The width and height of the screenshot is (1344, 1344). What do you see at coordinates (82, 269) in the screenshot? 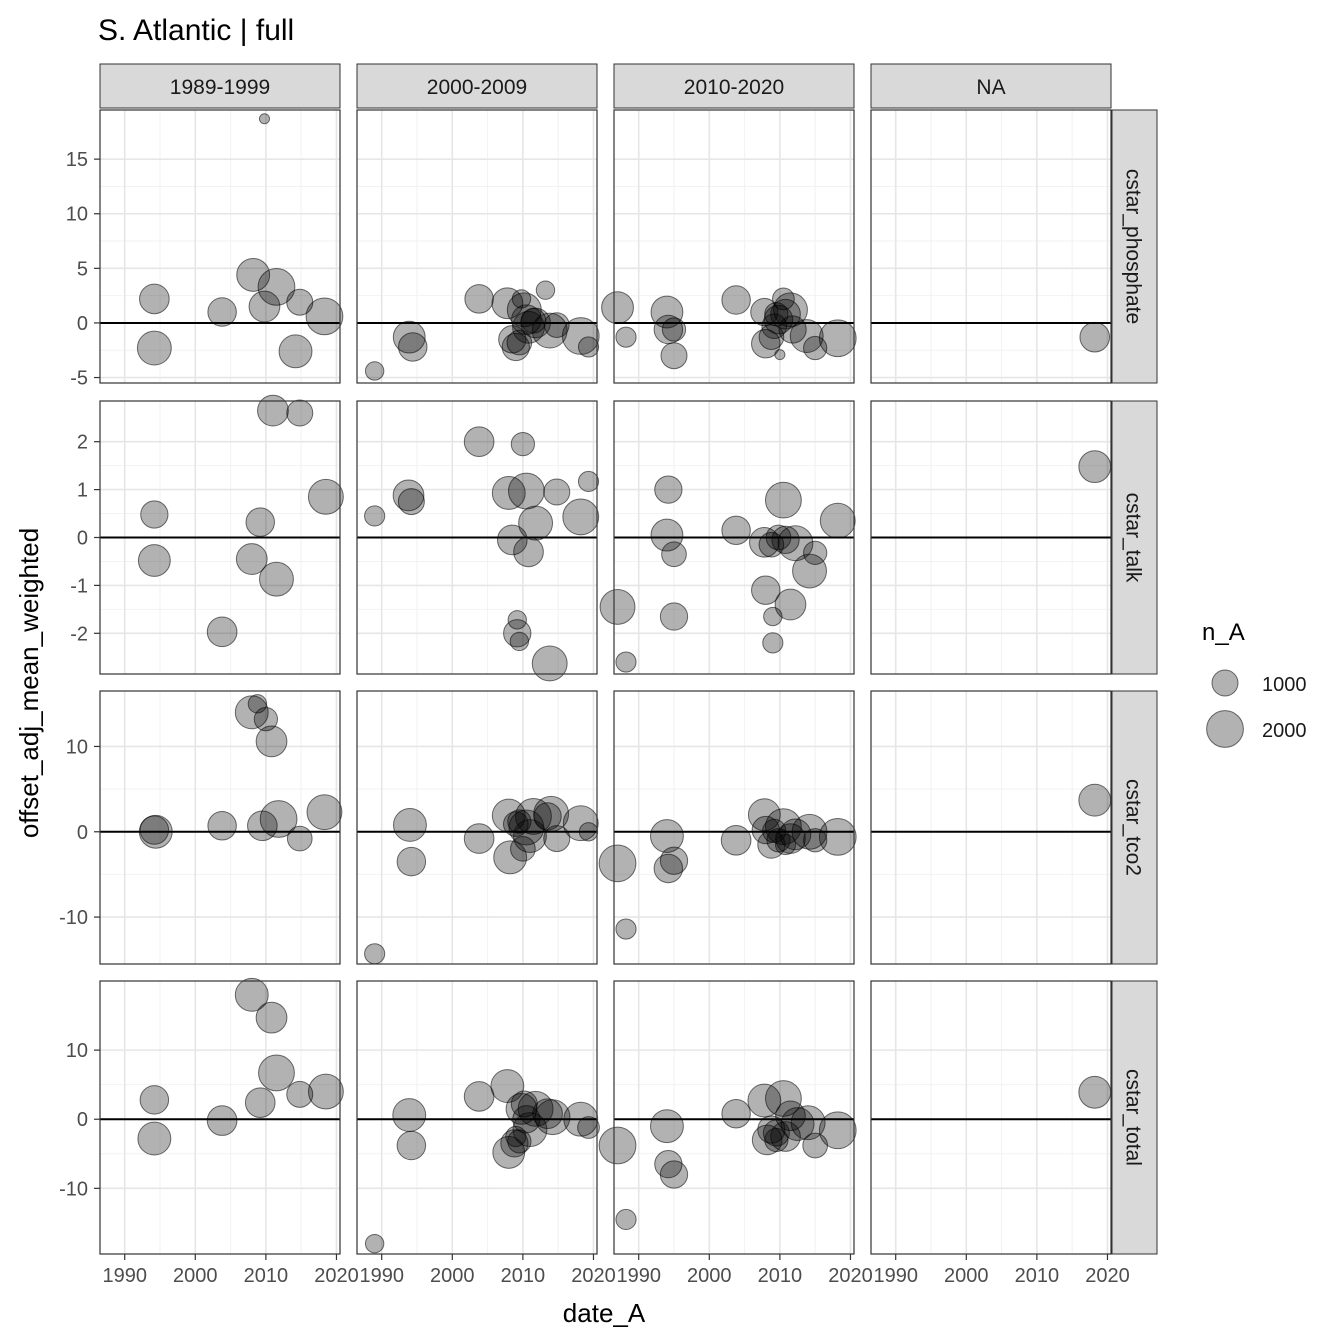
I see `y-tick-label: 5` at bounding box center [82, 269].